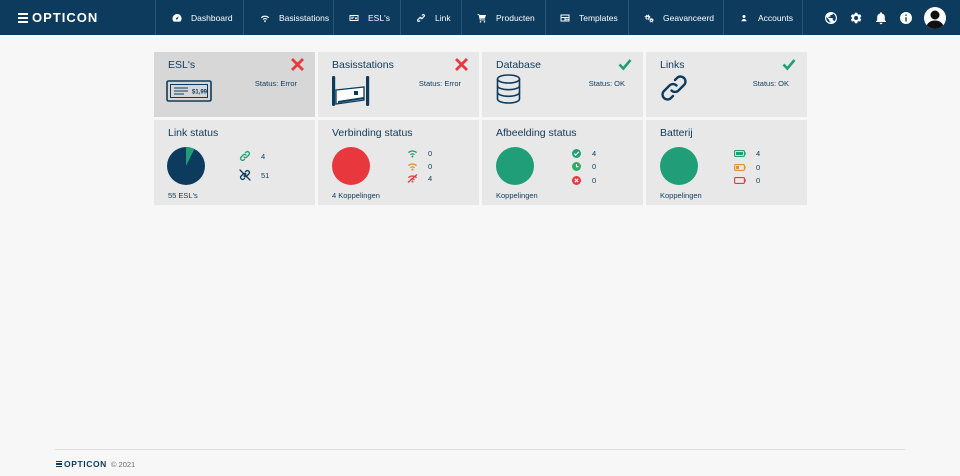 The height and width of the screenshot is (476, 960). Describe the element at coordinates (23, 17) in the screenshot. I see `menu-icon` at that location.